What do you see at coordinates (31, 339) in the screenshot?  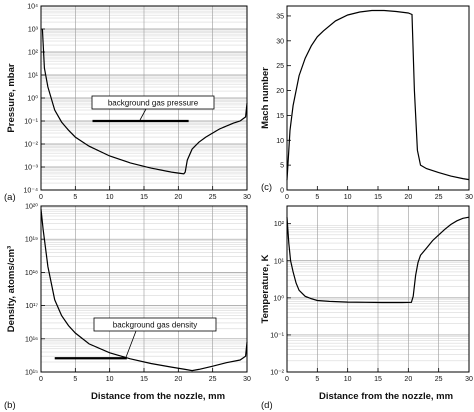 I see `y-tick-label: 10¹⁶` at bounding box center [31, 339].